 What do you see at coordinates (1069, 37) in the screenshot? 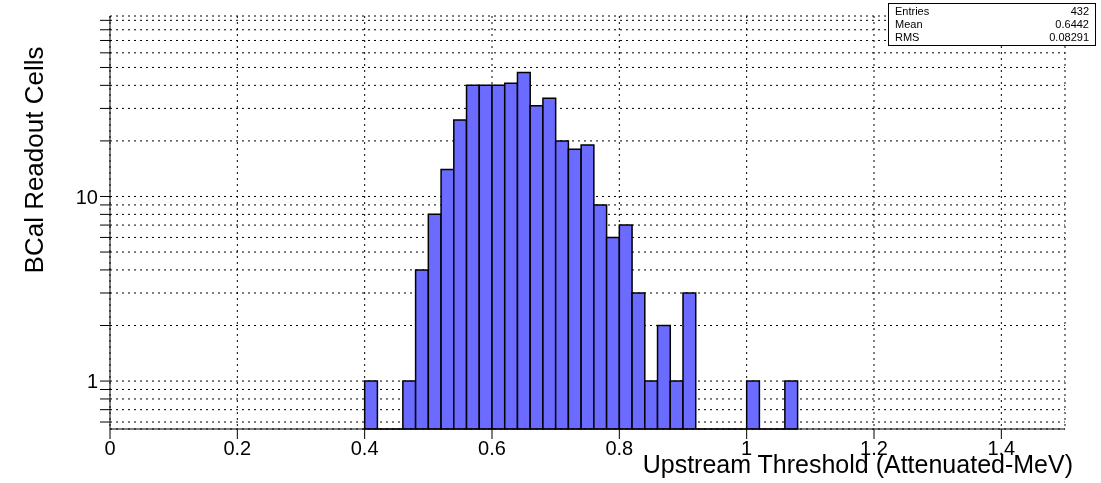
I see `annotation: 0.08291` at bounding box center [1069, 37].